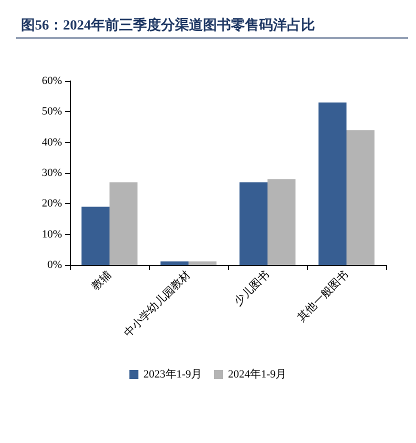  Describe the element at coordinates (322, 296) in the screenshot. I see `x-tick-label: 其他一般图书` at that location.